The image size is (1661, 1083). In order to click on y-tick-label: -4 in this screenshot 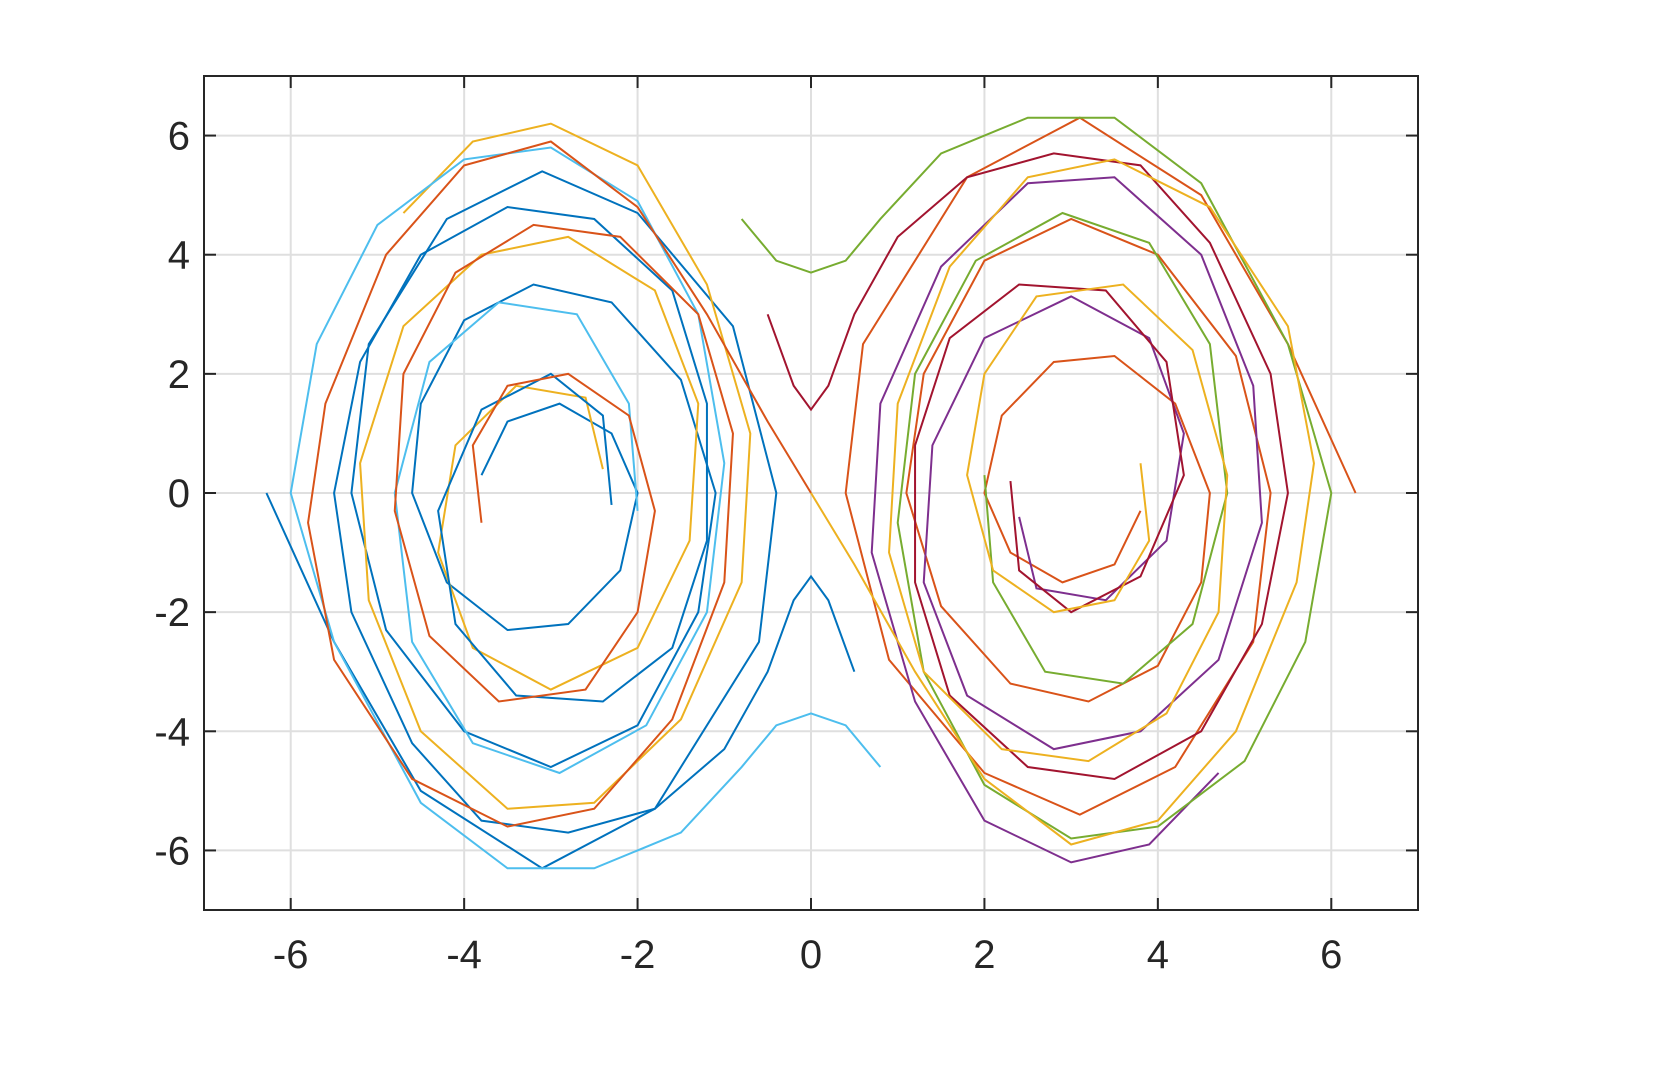, I will do `click(172, 732)`.